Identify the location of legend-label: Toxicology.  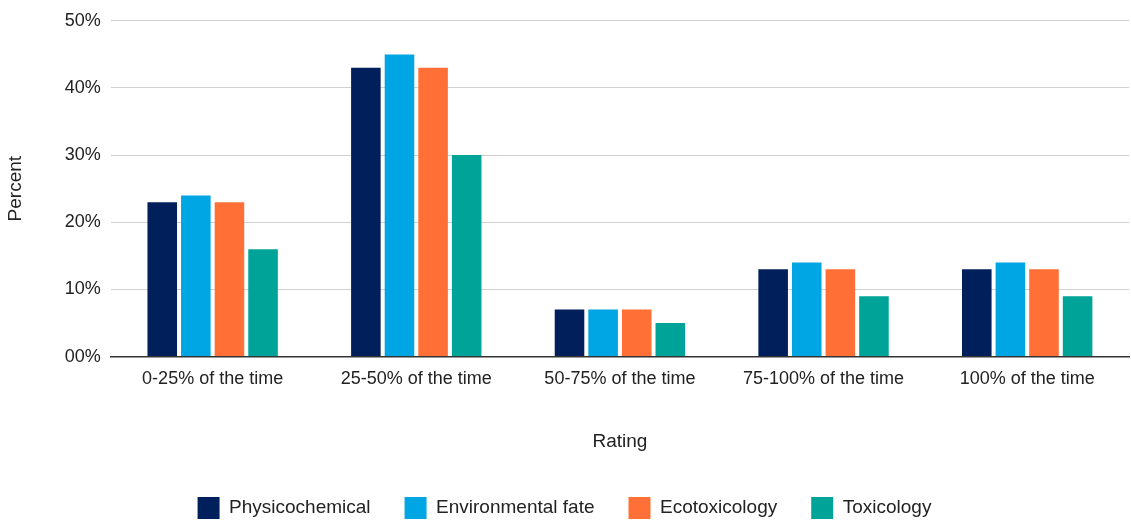
(887, 507).